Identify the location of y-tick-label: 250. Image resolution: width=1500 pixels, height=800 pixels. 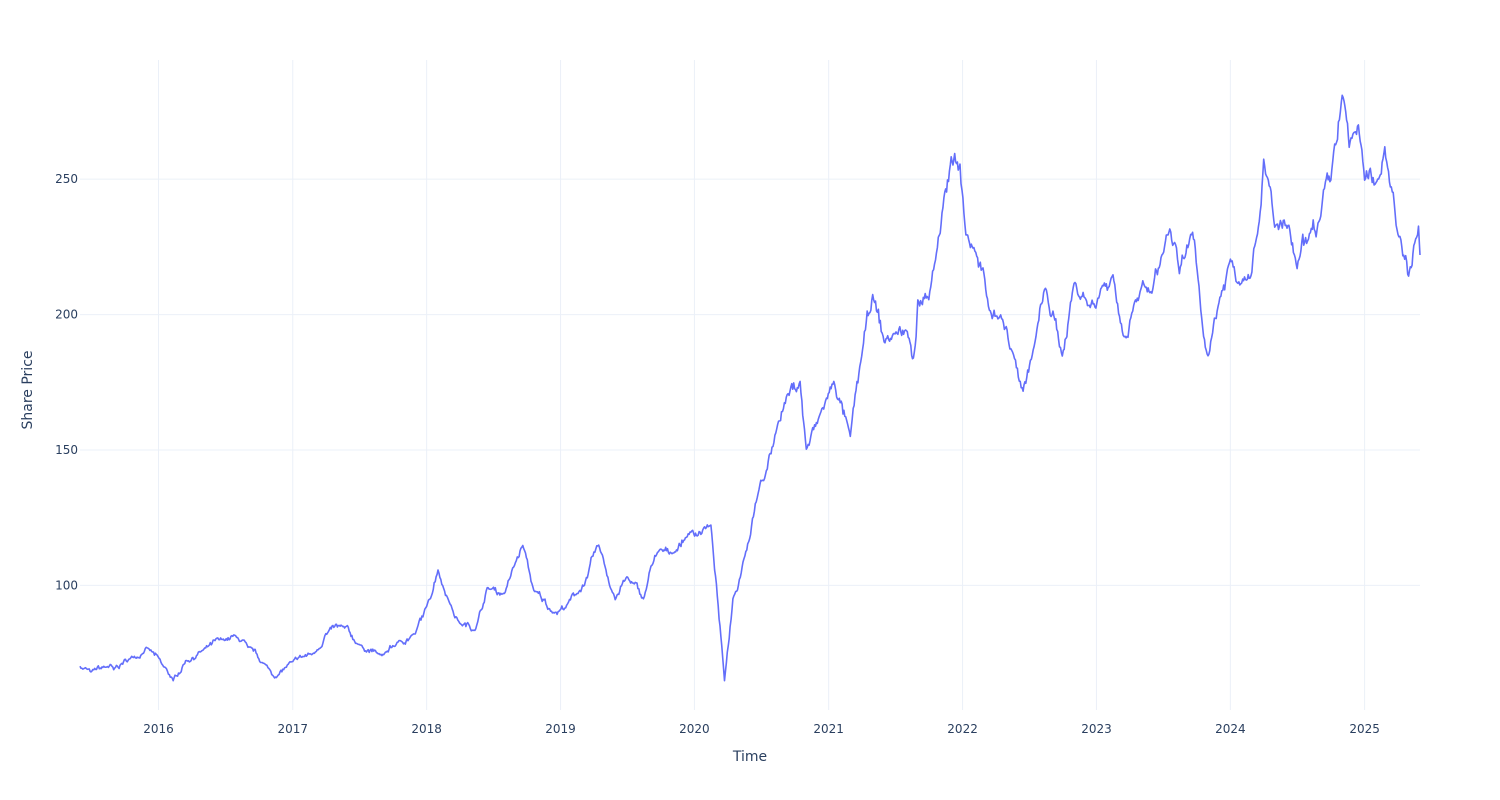
(66, 179).